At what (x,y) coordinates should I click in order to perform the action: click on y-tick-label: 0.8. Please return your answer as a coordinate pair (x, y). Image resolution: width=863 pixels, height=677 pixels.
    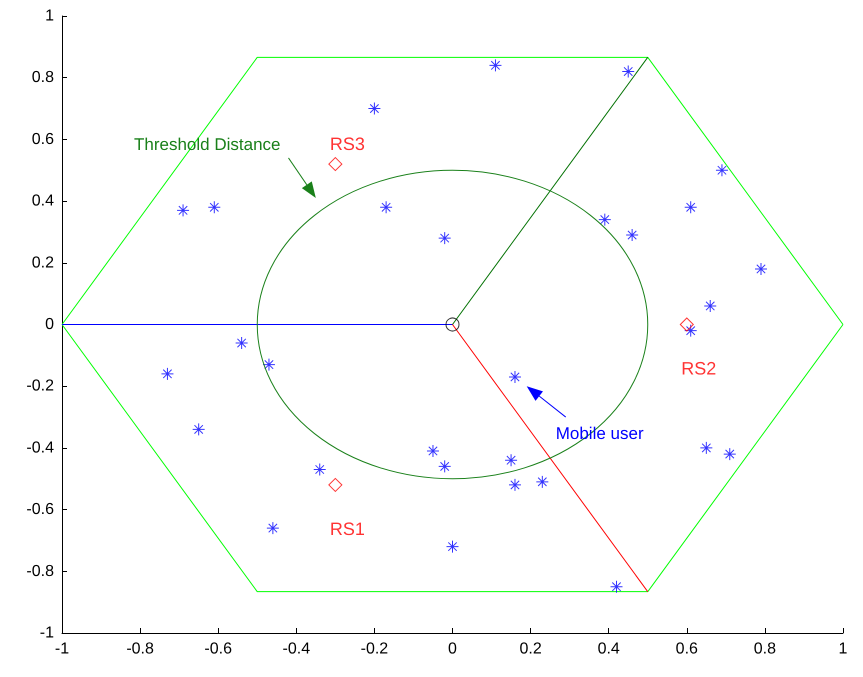
    Looking at the image, I should click on (43, 77).